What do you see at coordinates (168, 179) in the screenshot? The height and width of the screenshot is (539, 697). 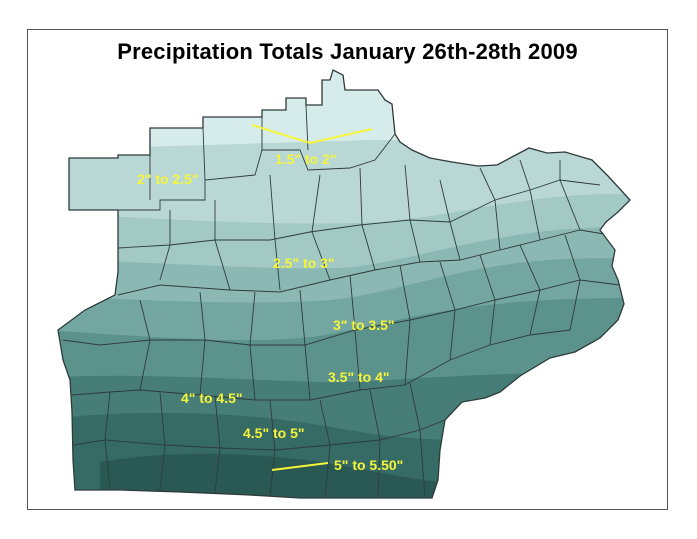 I see `label-2-2.5: 2" to 2.5"` at bounding box center [168, 179].